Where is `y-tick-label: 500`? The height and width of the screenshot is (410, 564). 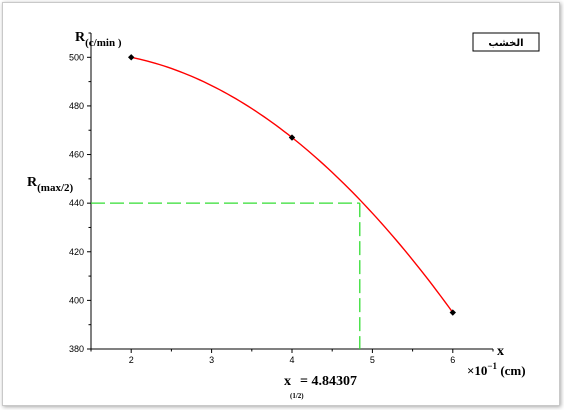
y-tick-label: 500 is located at coordinates (76, 57).